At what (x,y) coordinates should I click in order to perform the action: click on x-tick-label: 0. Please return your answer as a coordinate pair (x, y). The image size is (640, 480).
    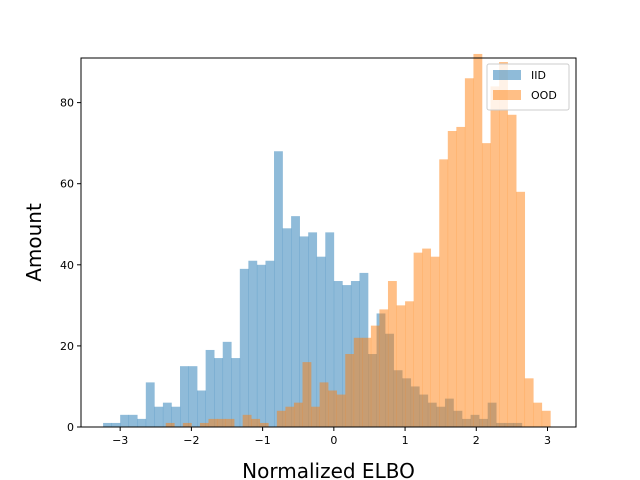
    Looking at the image, I should click on (333, 440).